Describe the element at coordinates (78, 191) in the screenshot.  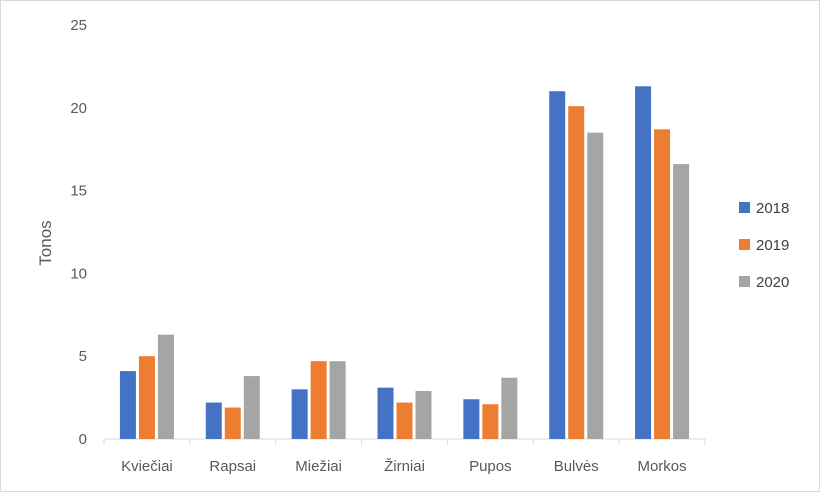
I see `y-tick-label: 15` at that location.